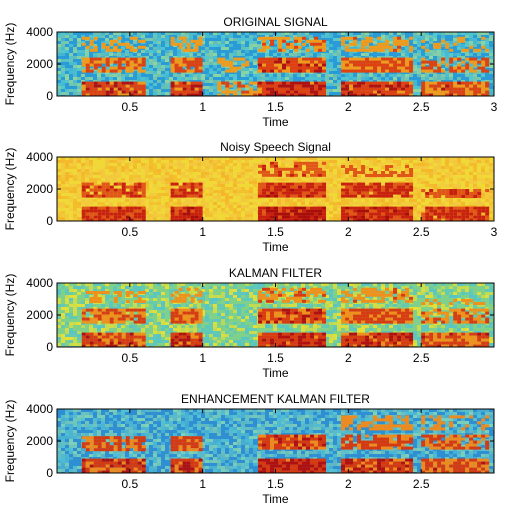  What do you see at coordinates (275, 107) in the screenshot?
I see `x-tick-label: 1.5` at bounding box center [275, 107].